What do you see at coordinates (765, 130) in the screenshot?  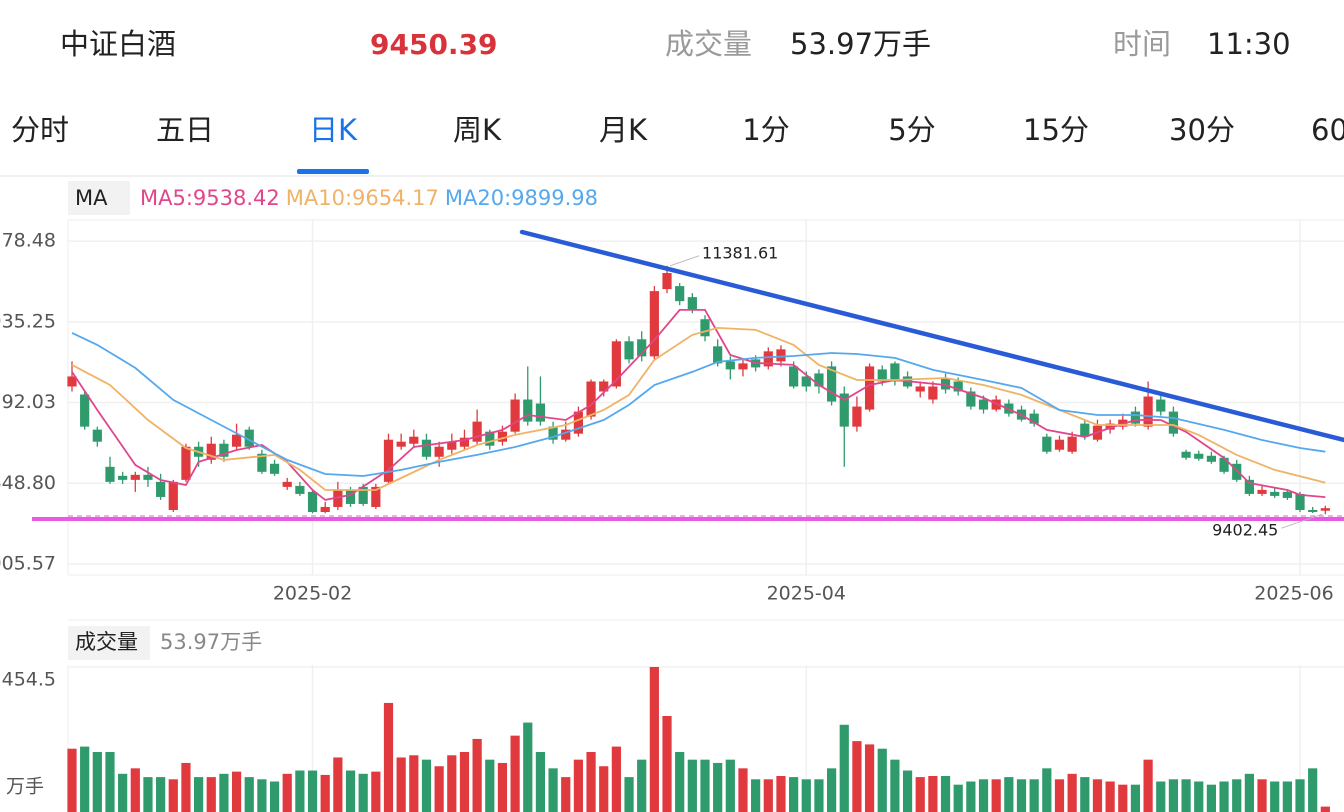 I see `tab: 1分` at bounding box center [765, 130].